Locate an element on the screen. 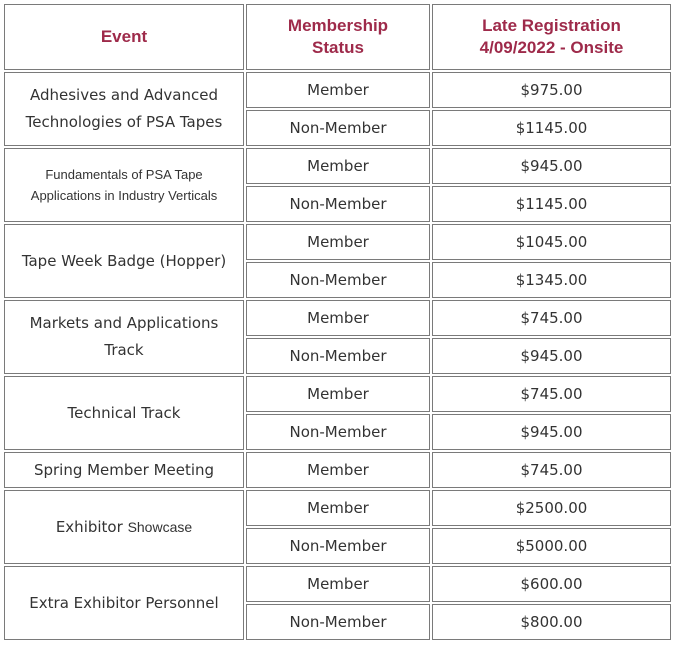 The height and width of the screenshot is (650, 675). membership-status-column-header: Membership Status is located at coordinates (338, 37).